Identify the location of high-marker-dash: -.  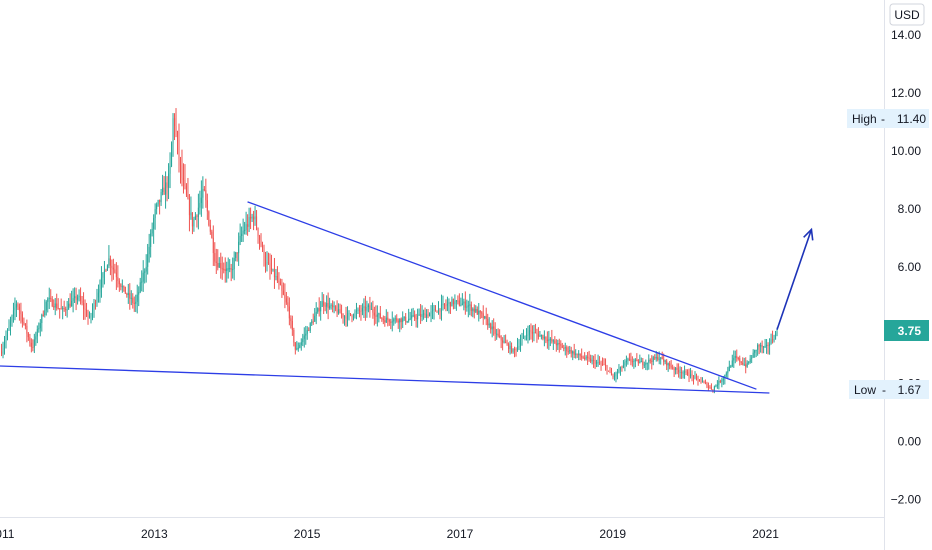
(883, 119).